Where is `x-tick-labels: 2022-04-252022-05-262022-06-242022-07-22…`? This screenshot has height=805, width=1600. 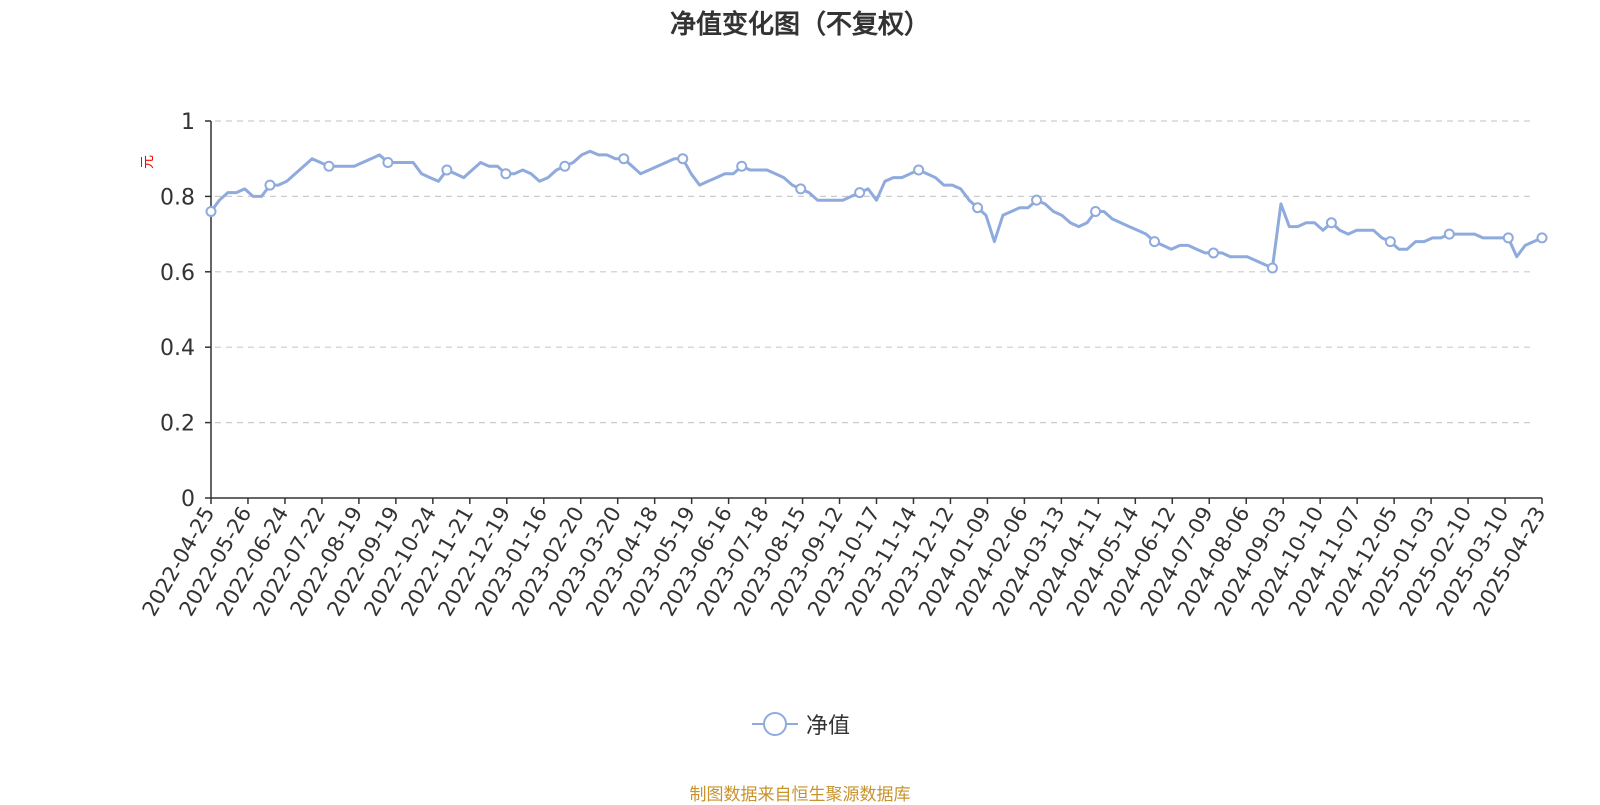
x-tick-labels: 2022-04-252022-05-262022-06-242022-07-22… is located at coordinates (844, 561).